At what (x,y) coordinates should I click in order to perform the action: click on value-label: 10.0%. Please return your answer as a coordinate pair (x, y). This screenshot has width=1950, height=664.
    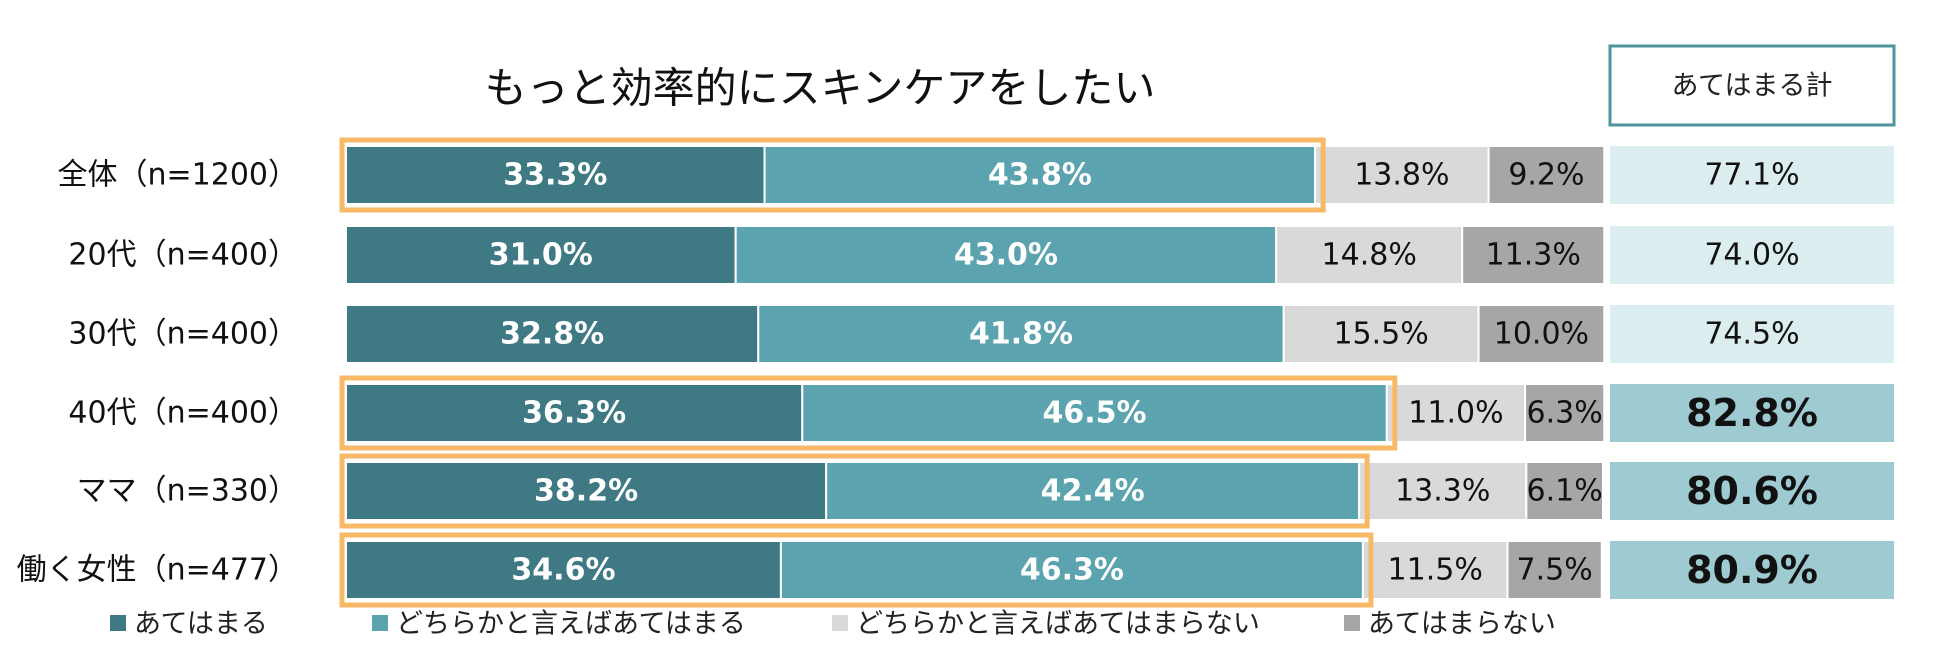
    Looking at the image, I should click on (1541, 334).